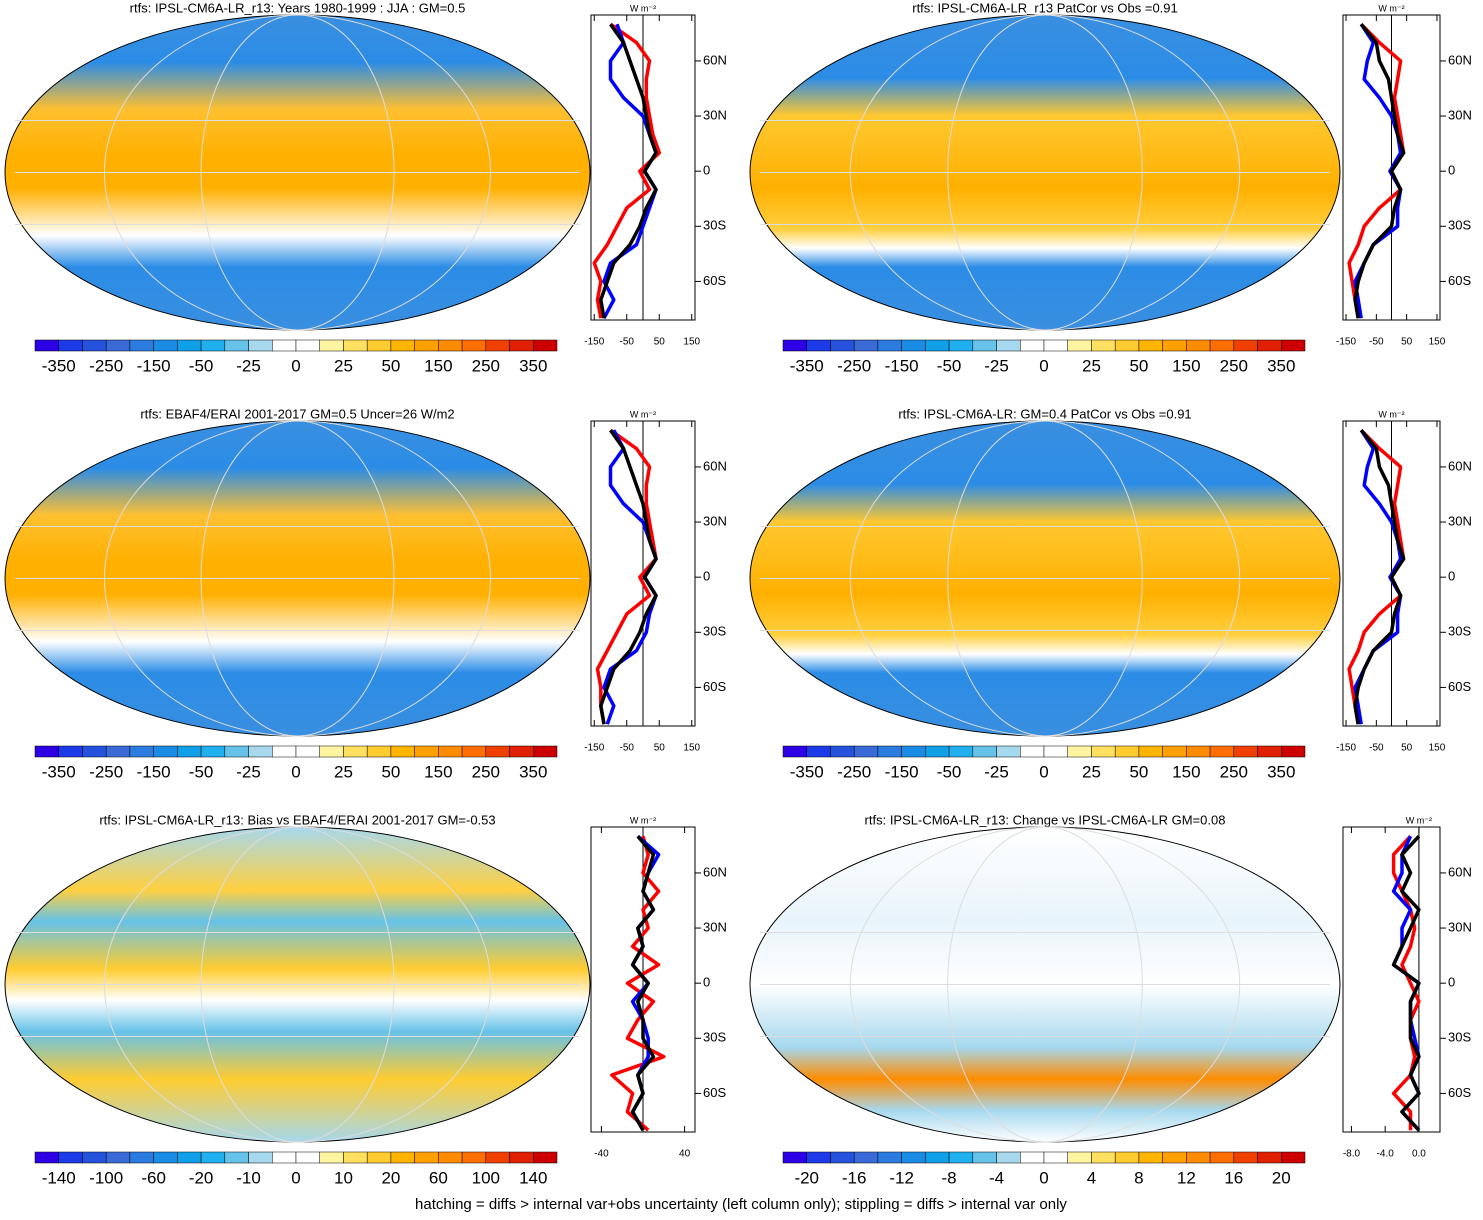 This screenshot has height=1220, width=1483. Describe the element at coordinates (1346, 342) in the screenshot. I see `x-tick-label: -150` at that location.